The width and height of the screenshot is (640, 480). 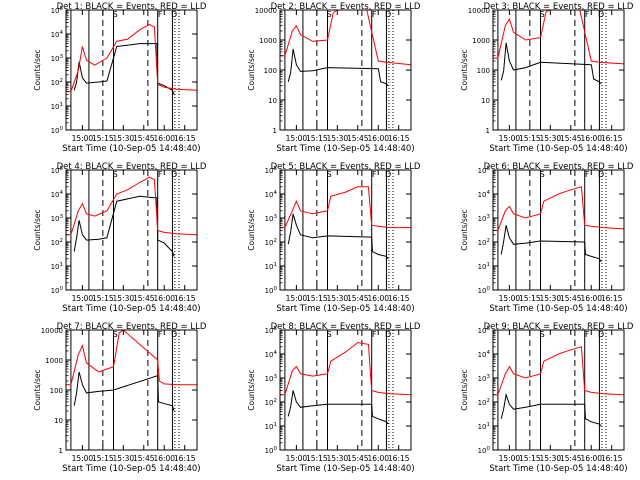 What do you see at coordinates (551, 458) in the screenshot?
I see `x-tick-label: 15:30` at bounding box center [551, 458].